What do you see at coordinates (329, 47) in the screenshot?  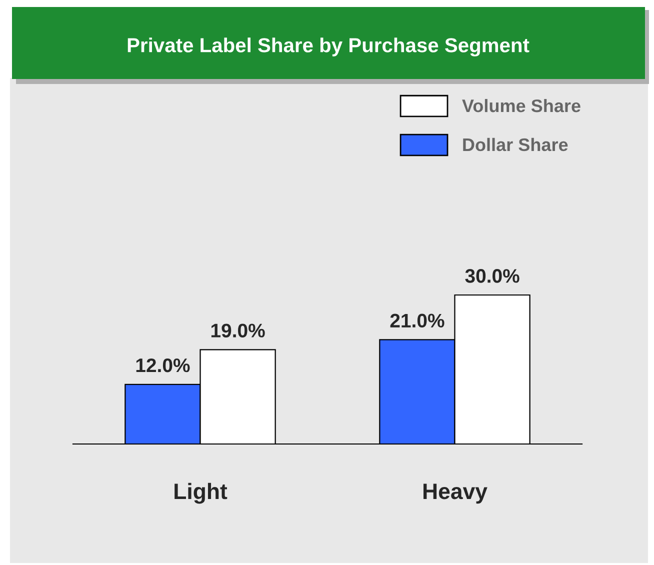 I see `chart-title: Private Label Share by Purchase Segment` at bounding box center [329, 47].